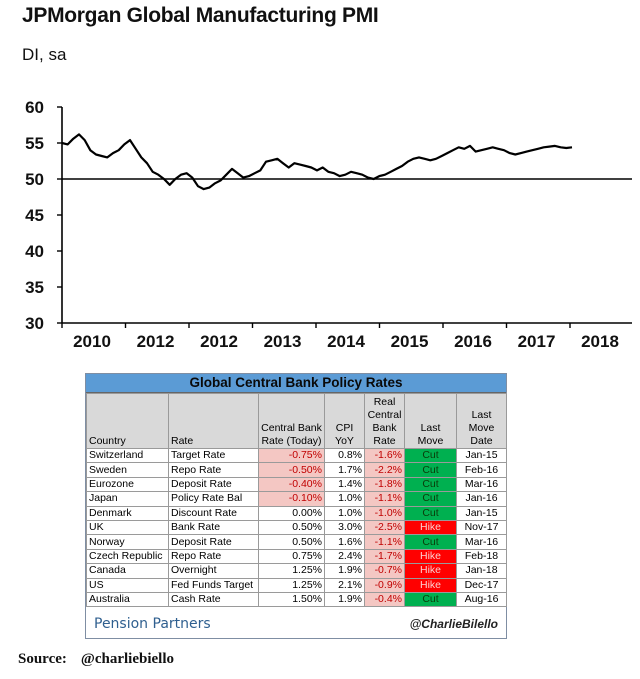  Describe the element at coordinates (213, 556) in the screenshot. I see `cell-rate: Repo Rate` at that location.